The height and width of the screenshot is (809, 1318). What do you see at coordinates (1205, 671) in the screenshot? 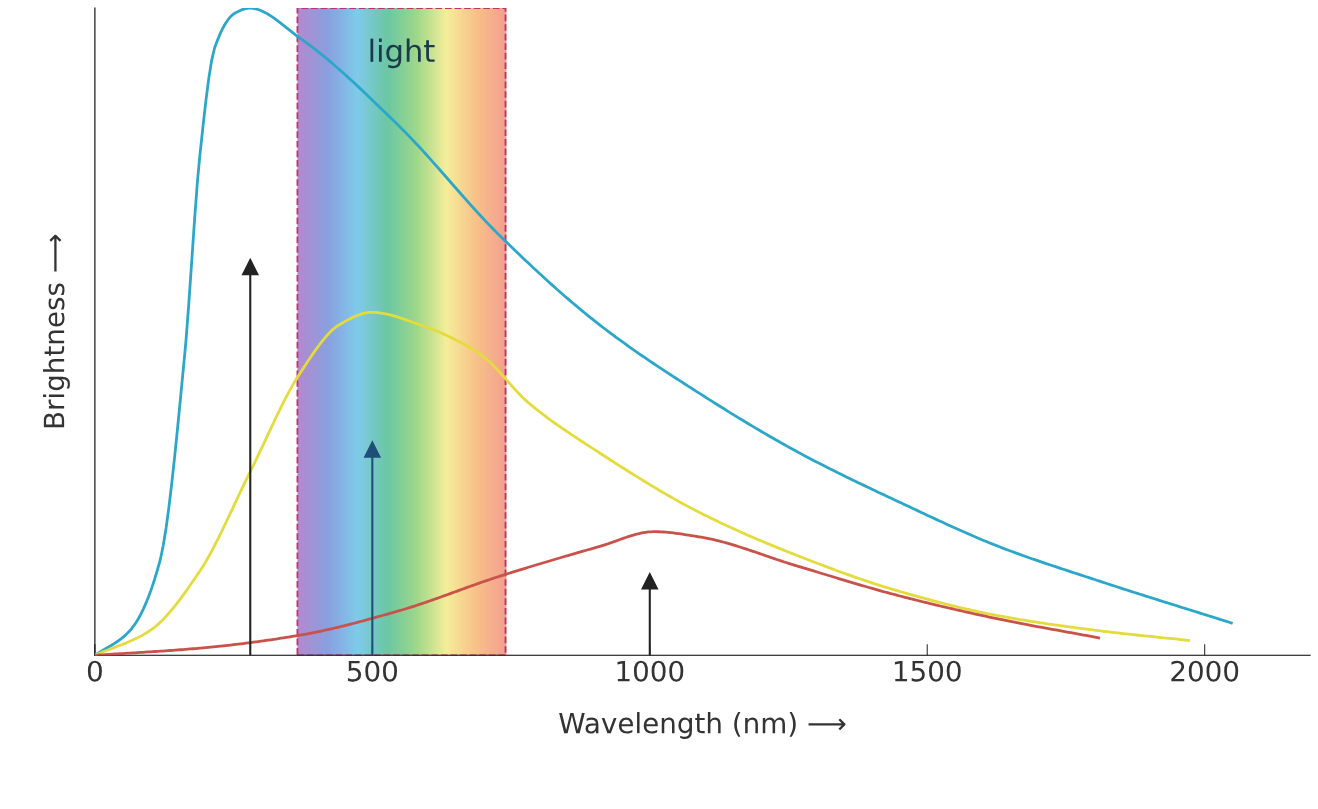
I see `x-tick-label: 2000` at bounding box center [1205, 671].